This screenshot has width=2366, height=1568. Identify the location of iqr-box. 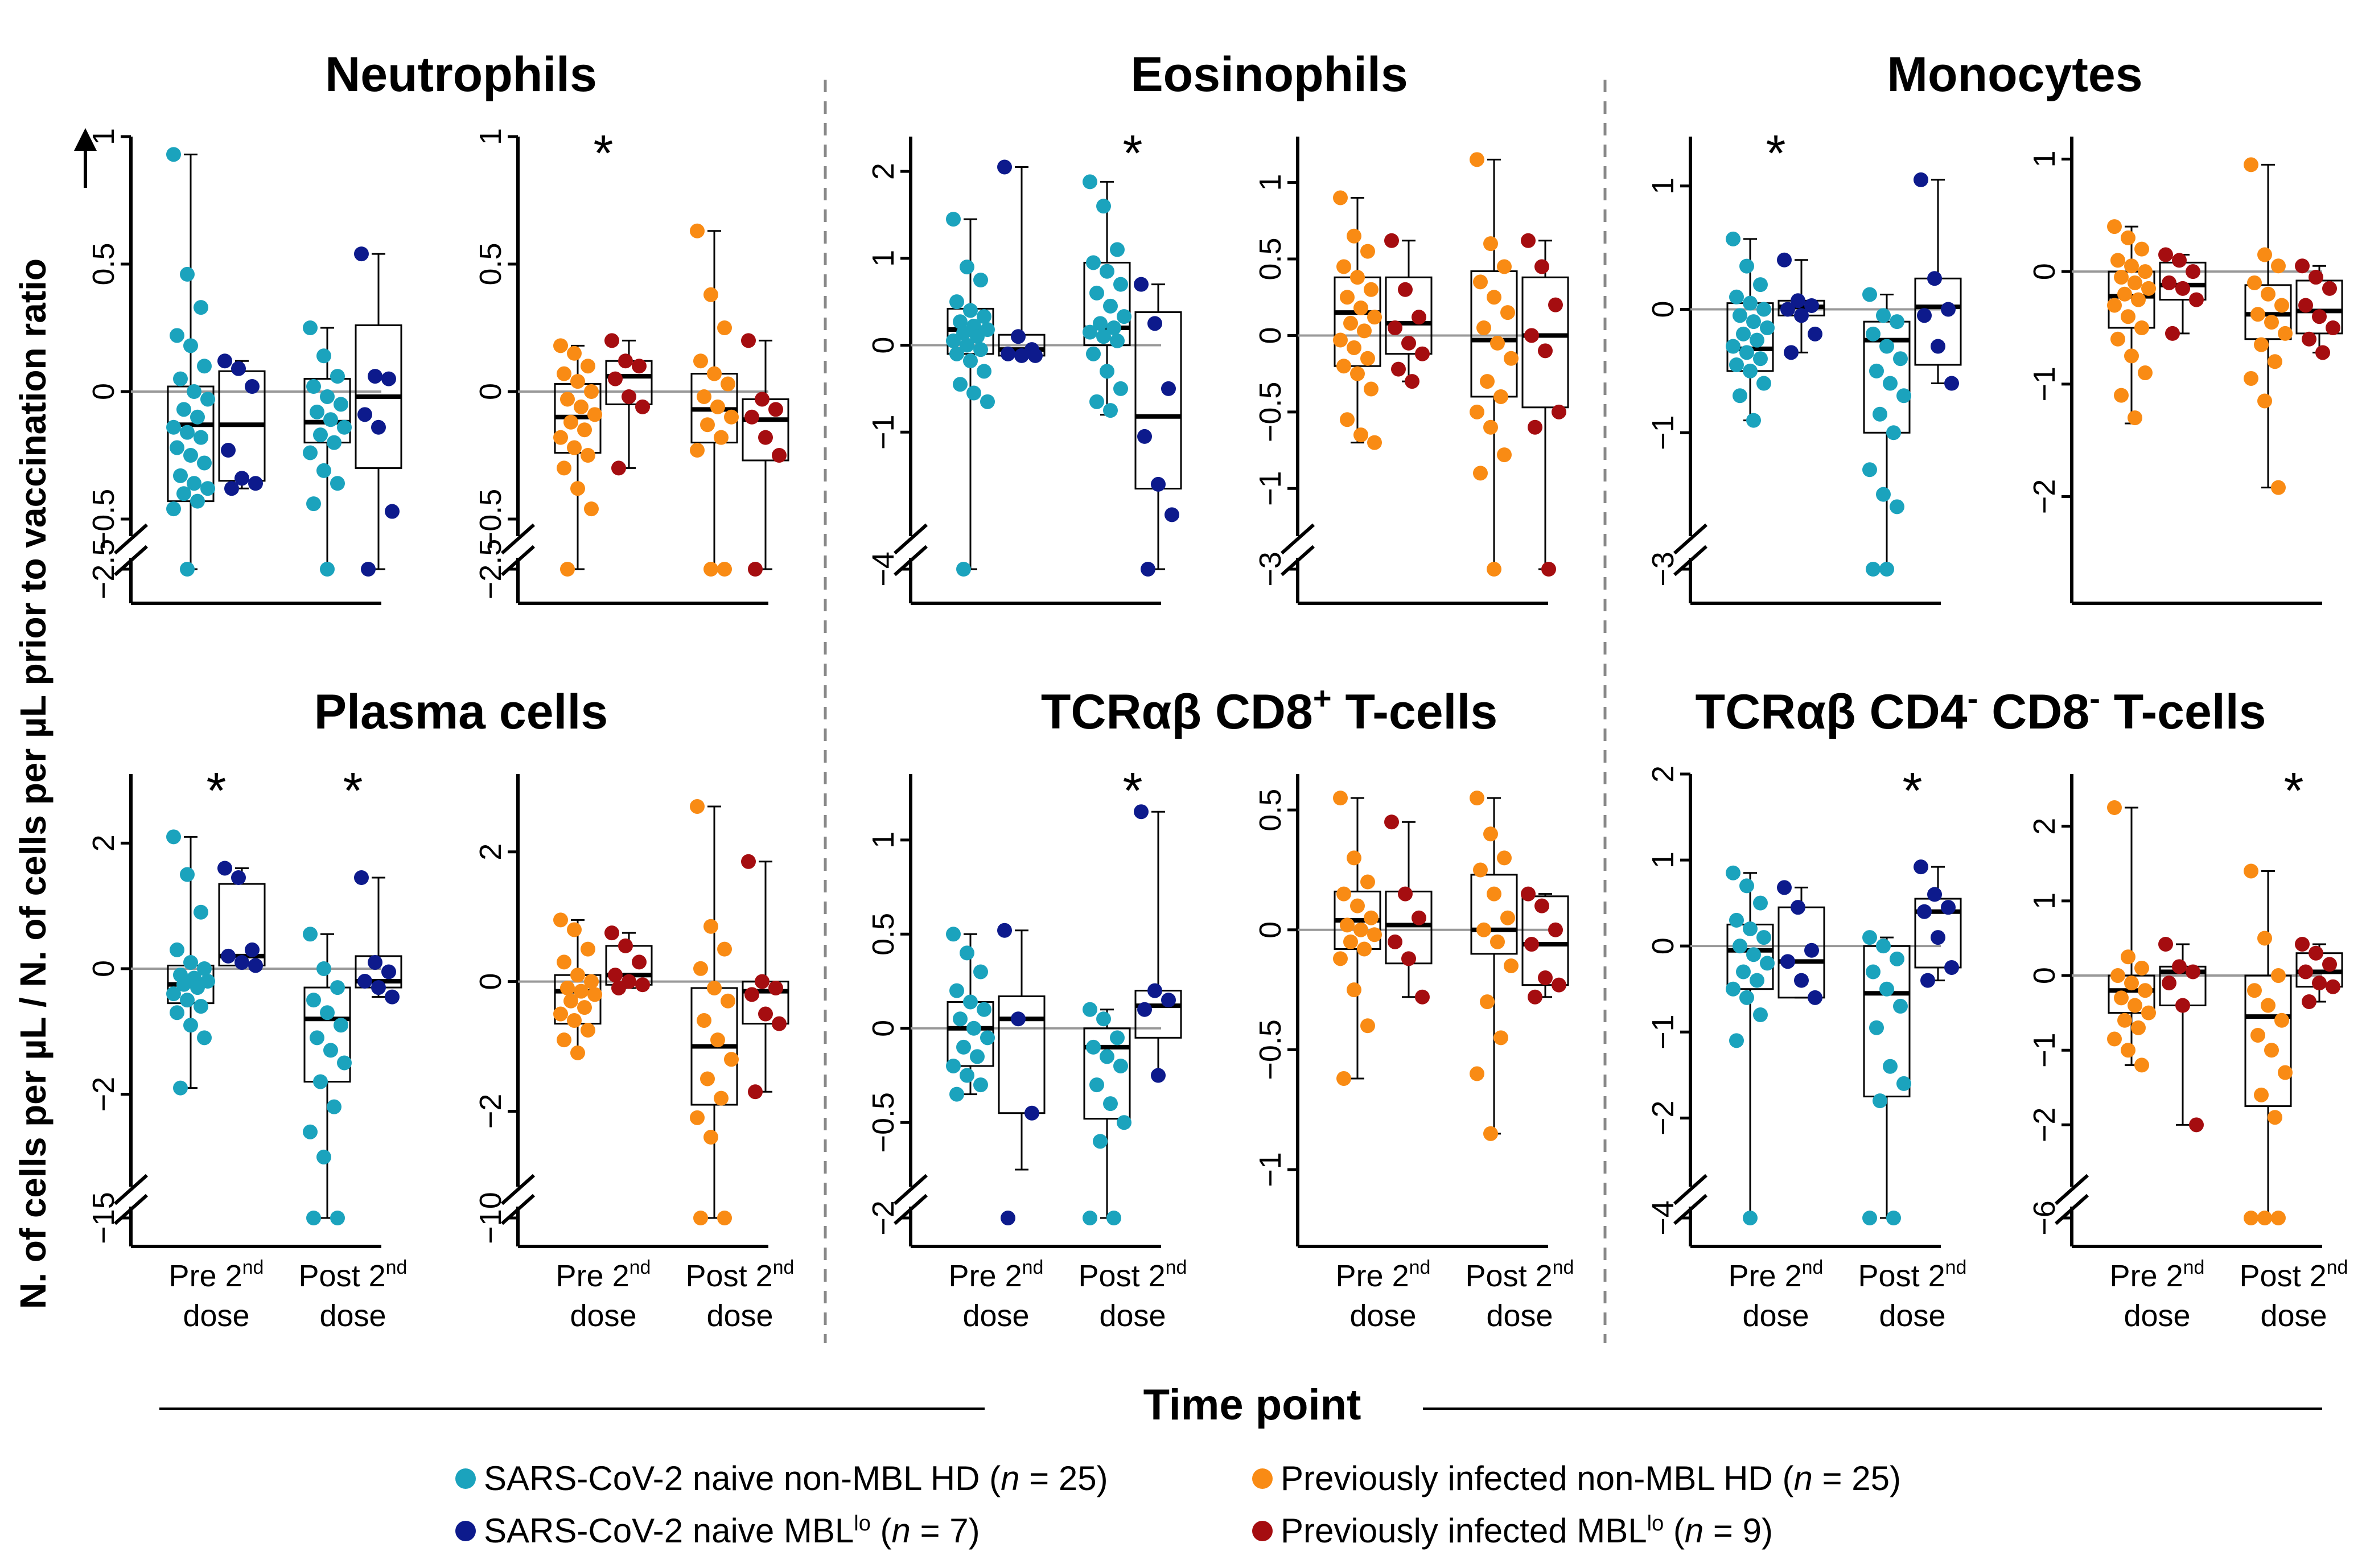
(1409, 315).